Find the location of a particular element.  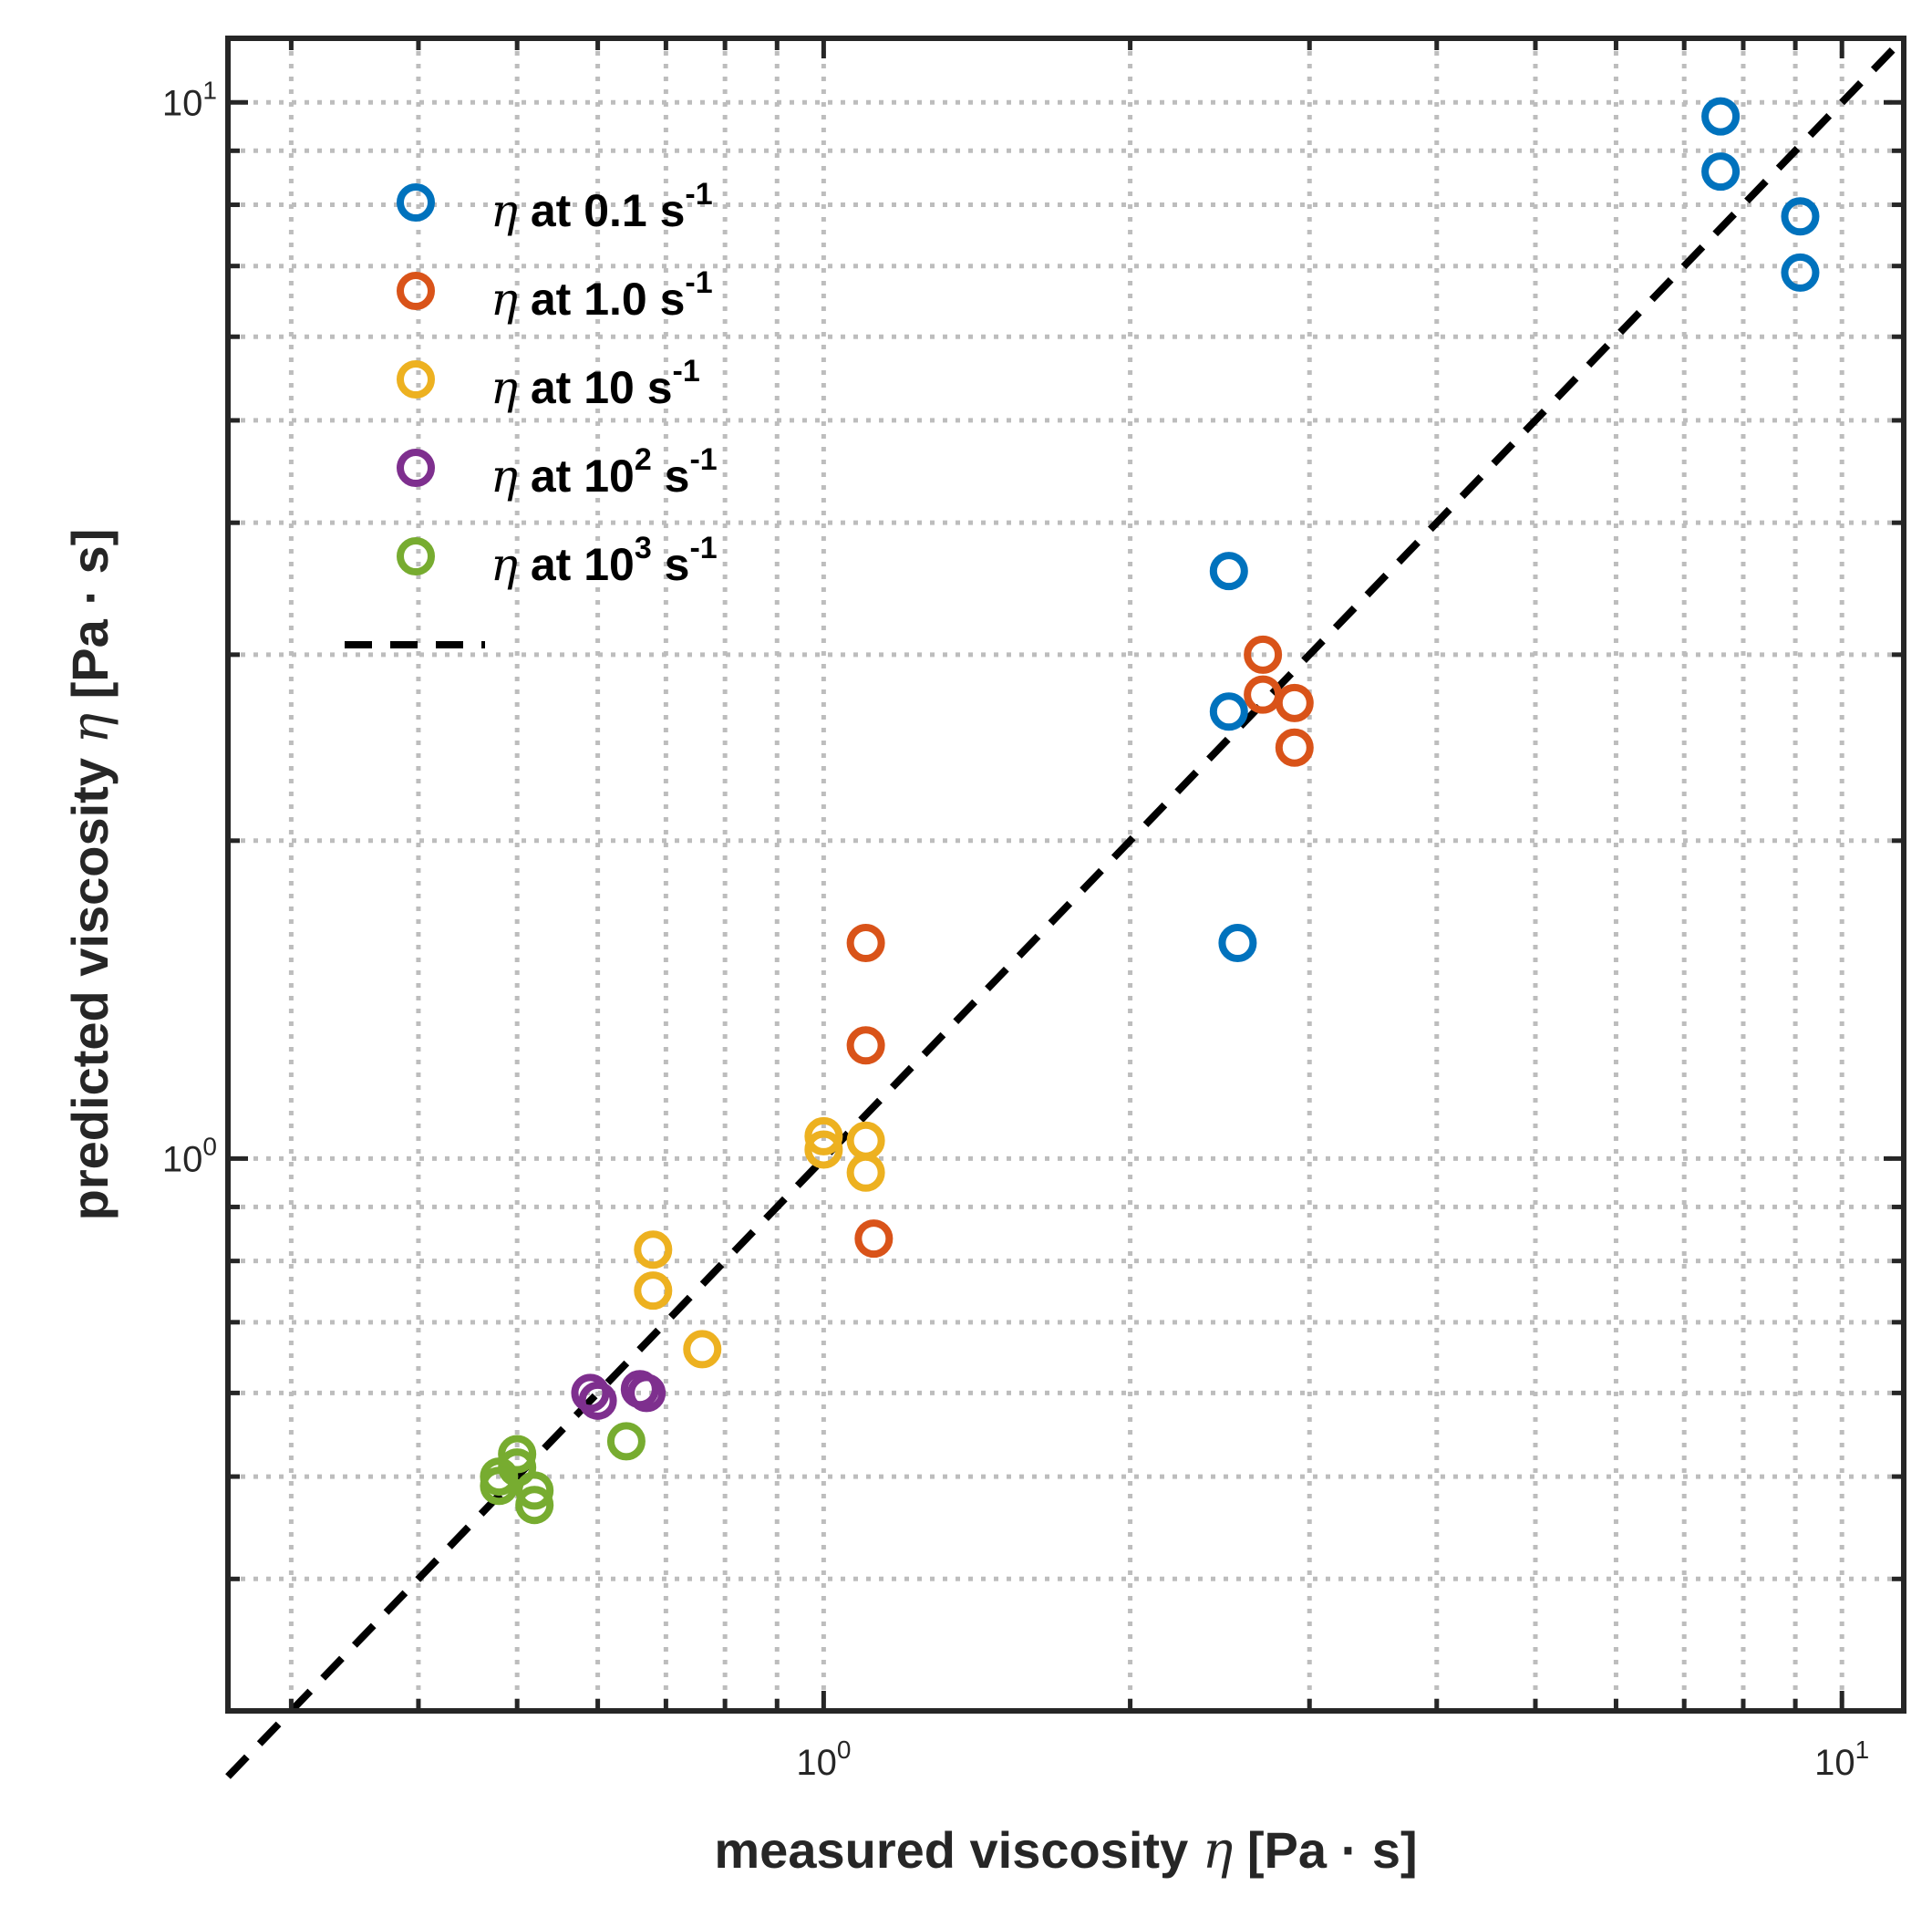

legend-item: η at 103 s-1 is located at coordinates (557, 561).